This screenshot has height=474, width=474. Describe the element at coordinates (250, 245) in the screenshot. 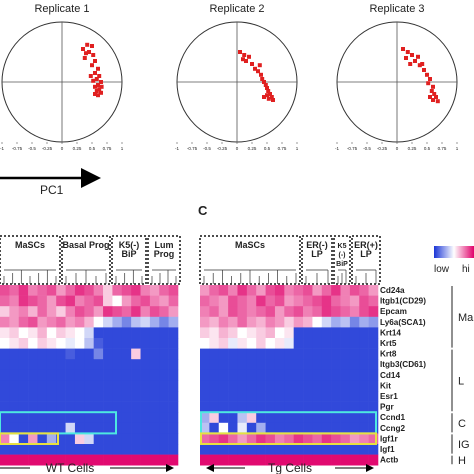

I see `column-group-label: MaSCs` at that location.